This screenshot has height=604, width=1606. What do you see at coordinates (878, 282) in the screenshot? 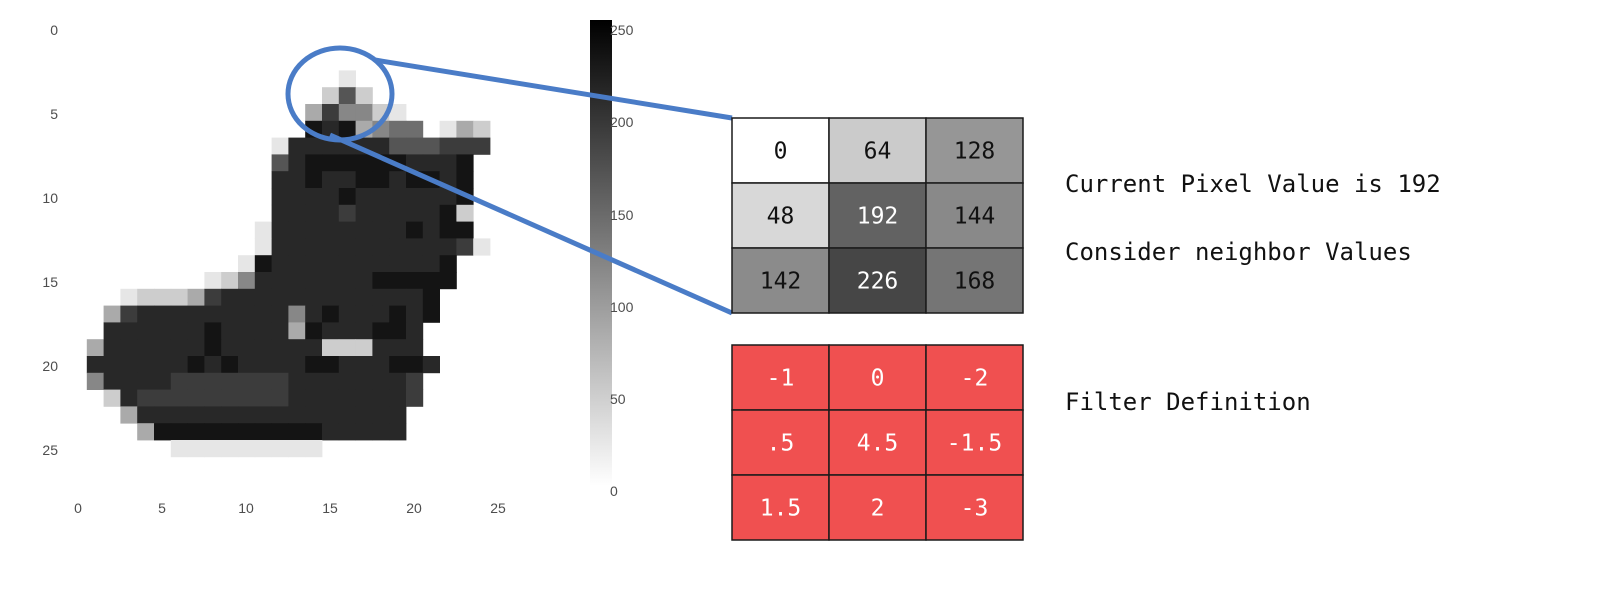
I see `pixel-grid-value: 226` at bounding box center [878, 282].